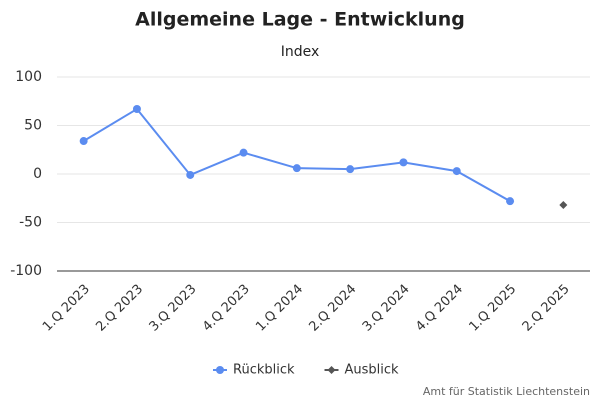 This screenshot has height=400, width=600. What do you see at coordinates (546, 308) in the screenshot?
I see `x-tick-label: 2.Q 2025` at bounding box center [546, 308].